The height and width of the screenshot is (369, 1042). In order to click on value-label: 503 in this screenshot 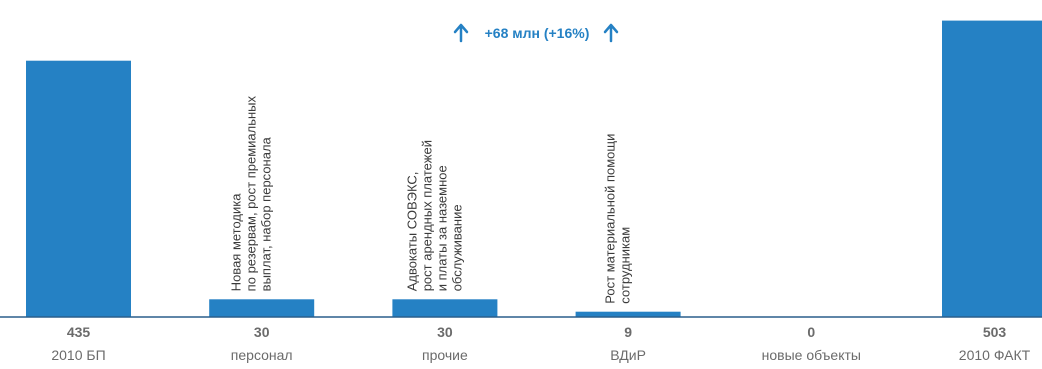, I will do `click(995, 332)`.